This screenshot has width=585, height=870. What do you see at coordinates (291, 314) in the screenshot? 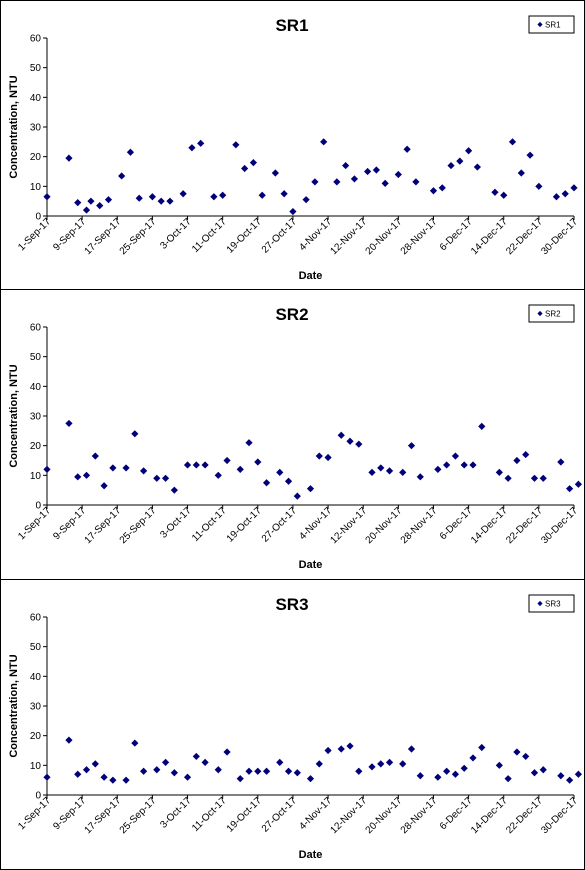
I see `chart-title-sr2: SR2` at bounding box center [291, 314].